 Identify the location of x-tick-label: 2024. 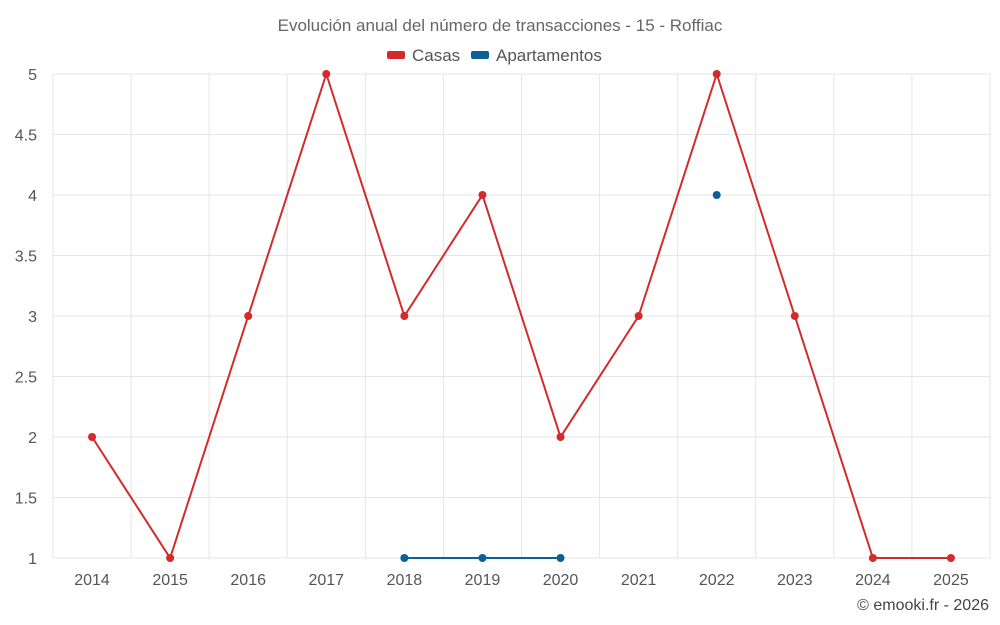
(873, 580).